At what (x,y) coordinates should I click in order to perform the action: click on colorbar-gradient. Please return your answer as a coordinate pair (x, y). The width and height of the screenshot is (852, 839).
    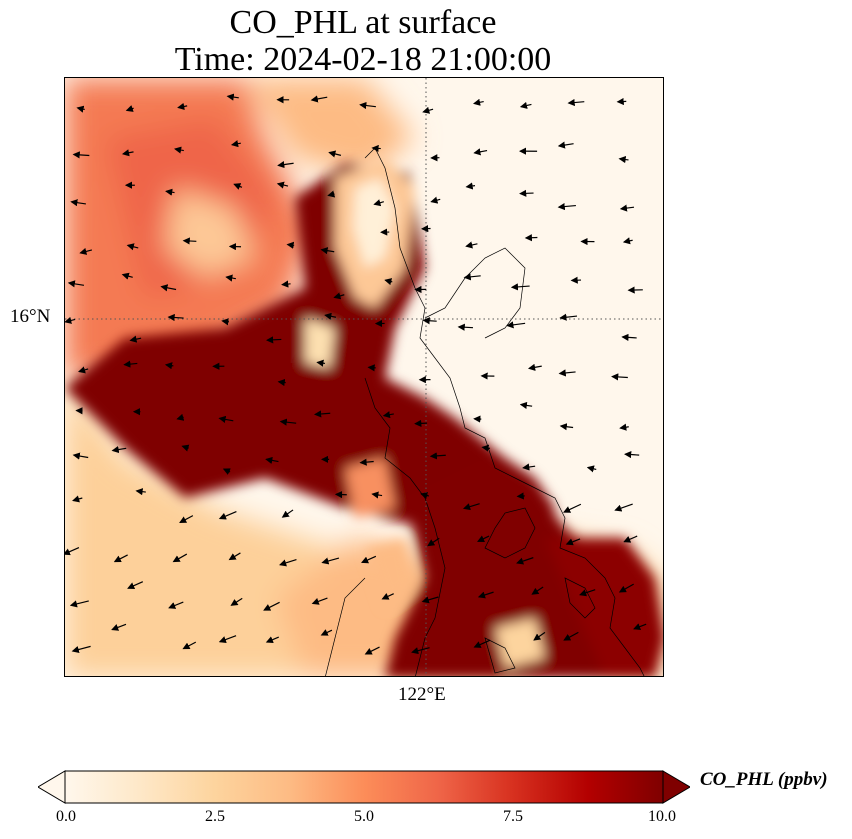
    Looking at the image, I should click on (364, 787).